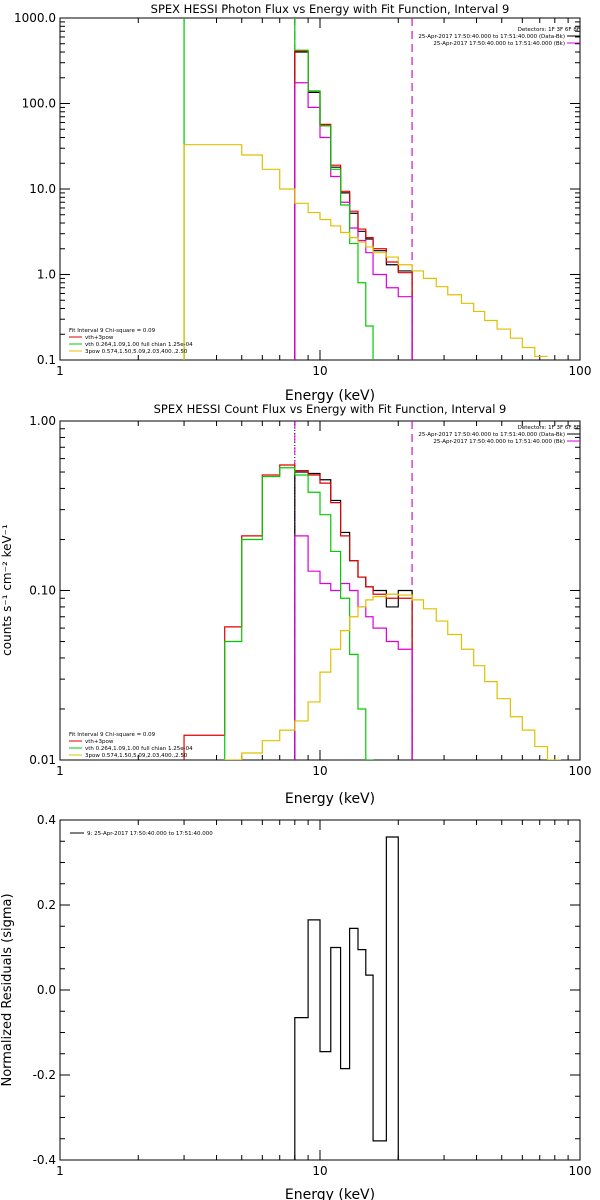 Image resolution: width=600 pixels, height=1200 pixels. I want to click on count-flux-x-tick-label: 1, so click(60, 771).